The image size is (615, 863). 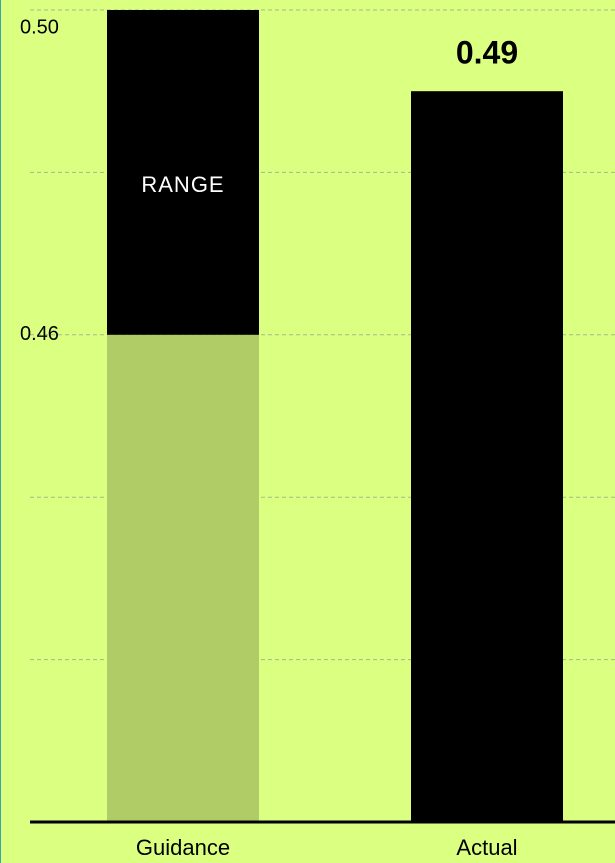 I want to click on guidance-range, so click(x=183, y=172).